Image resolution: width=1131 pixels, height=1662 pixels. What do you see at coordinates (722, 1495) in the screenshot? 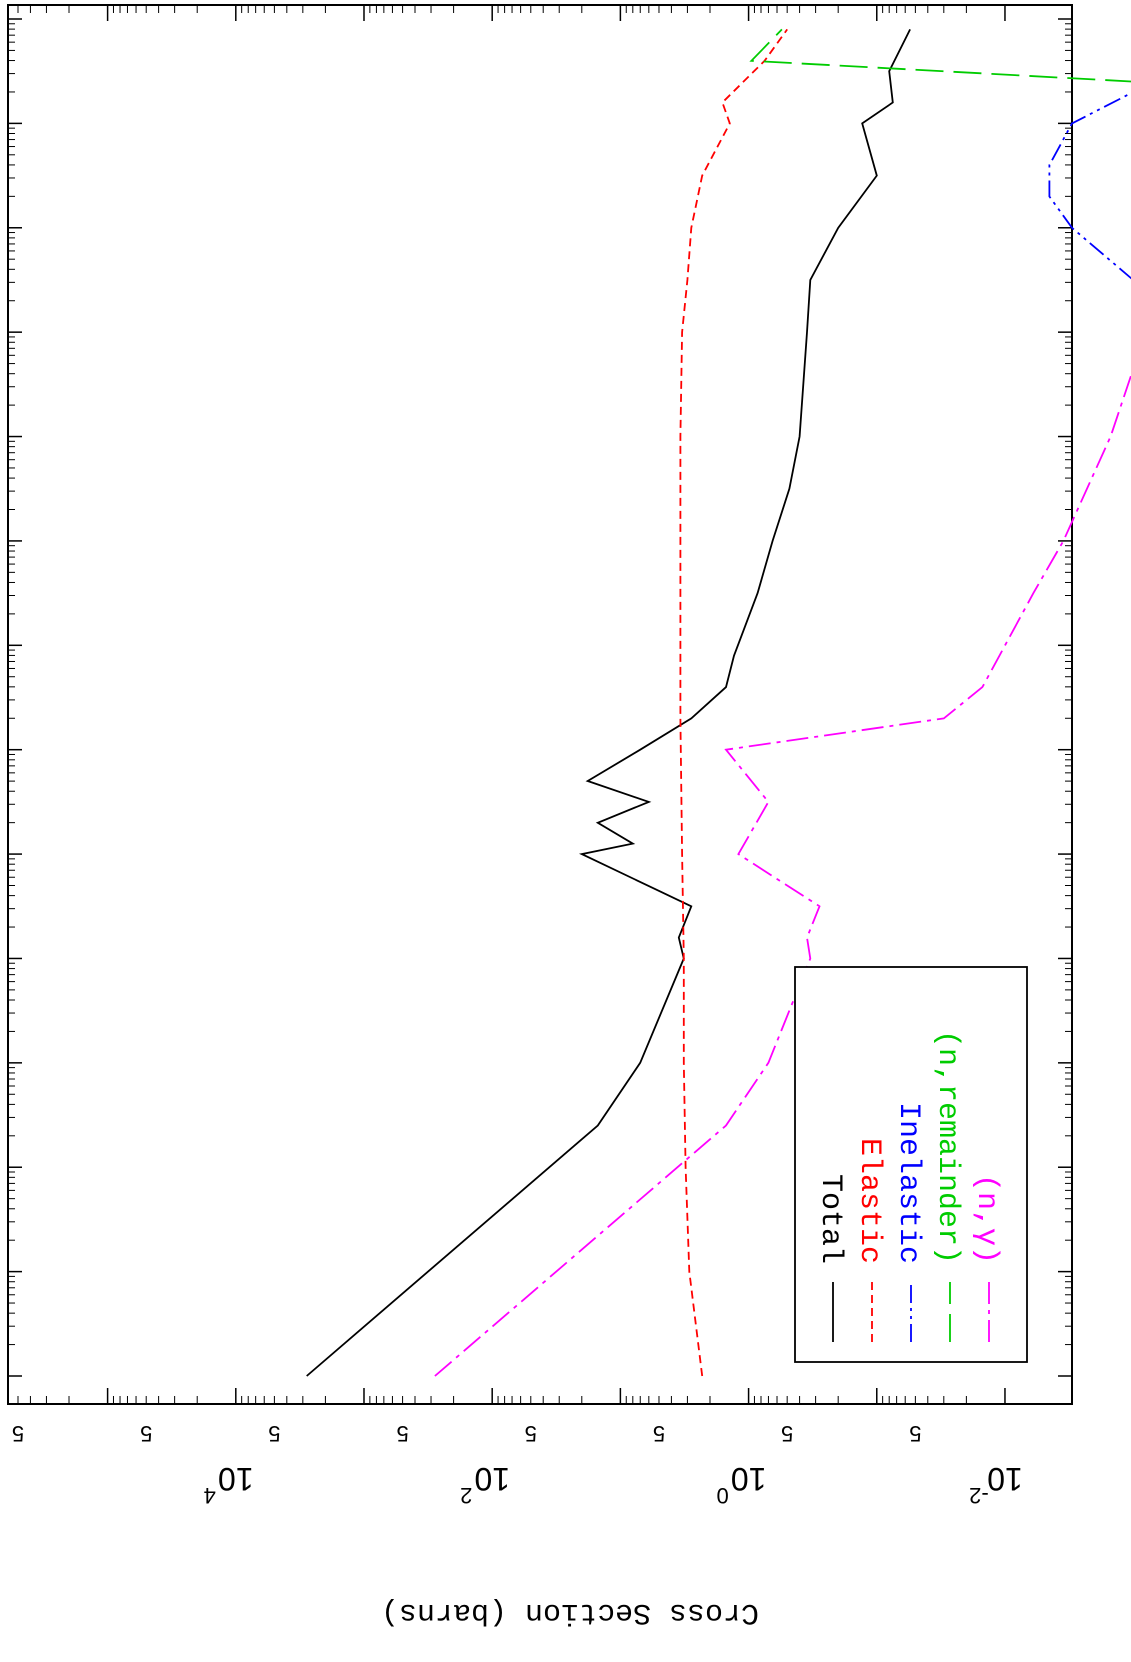
I see `y-decade-label-exponent: 0` at bounding box center [722, 1495].